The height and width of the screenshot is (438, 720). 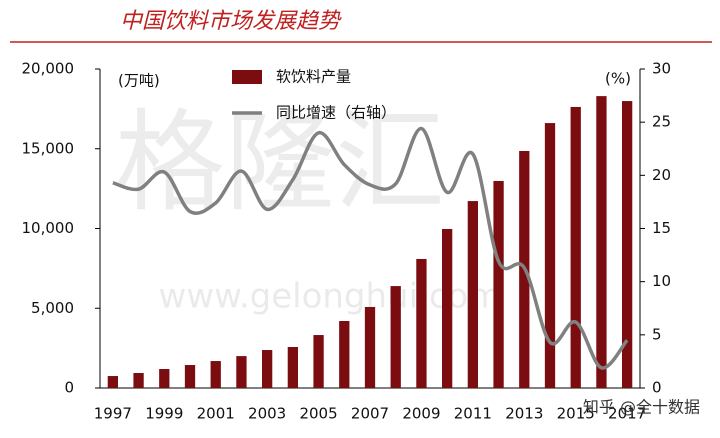 What do you see at coordinates (661, 122) in the screenshot?
I see `y2-tick-label: 25` at bounding box center [661, 122].